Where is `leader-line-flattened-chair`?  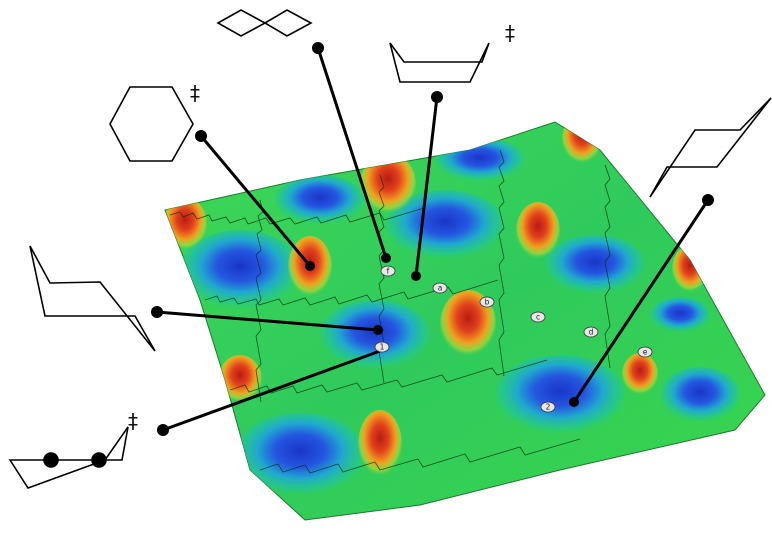 leader-line-flattened-chair is located at coordinates (271, 390).